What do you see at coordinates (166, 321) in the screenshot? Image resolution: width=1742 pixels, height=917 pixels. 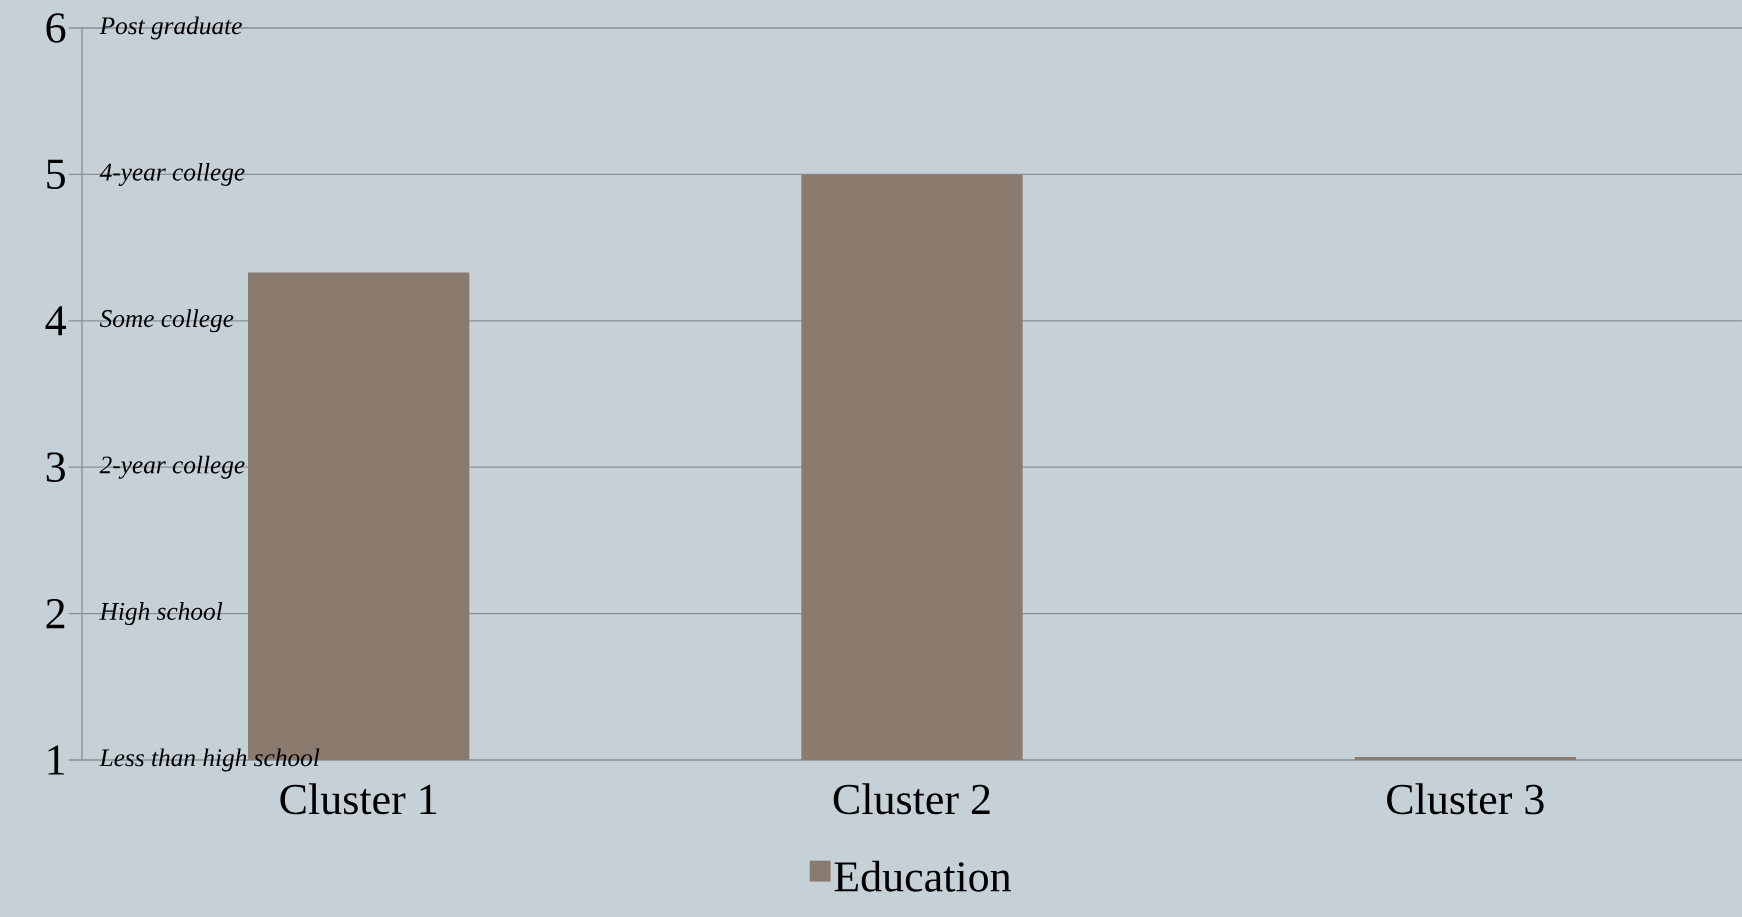 I see `annotation: Some college` at bounding box center [166, 321].